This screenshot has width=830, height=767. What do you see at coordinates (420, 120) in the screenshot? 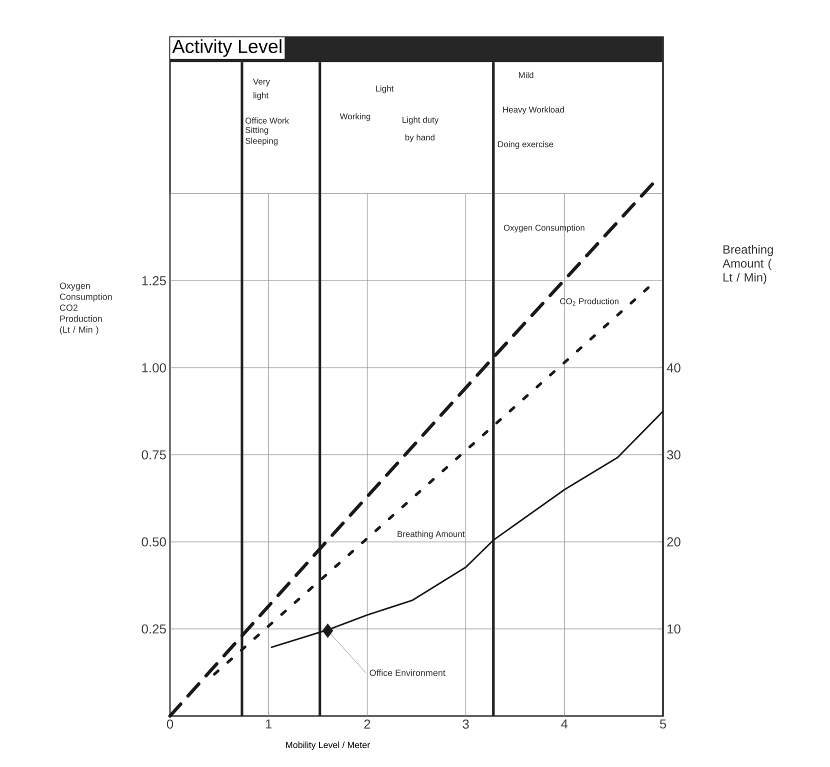
I see `annotation: Light duty` at bounding box center [420, 120].